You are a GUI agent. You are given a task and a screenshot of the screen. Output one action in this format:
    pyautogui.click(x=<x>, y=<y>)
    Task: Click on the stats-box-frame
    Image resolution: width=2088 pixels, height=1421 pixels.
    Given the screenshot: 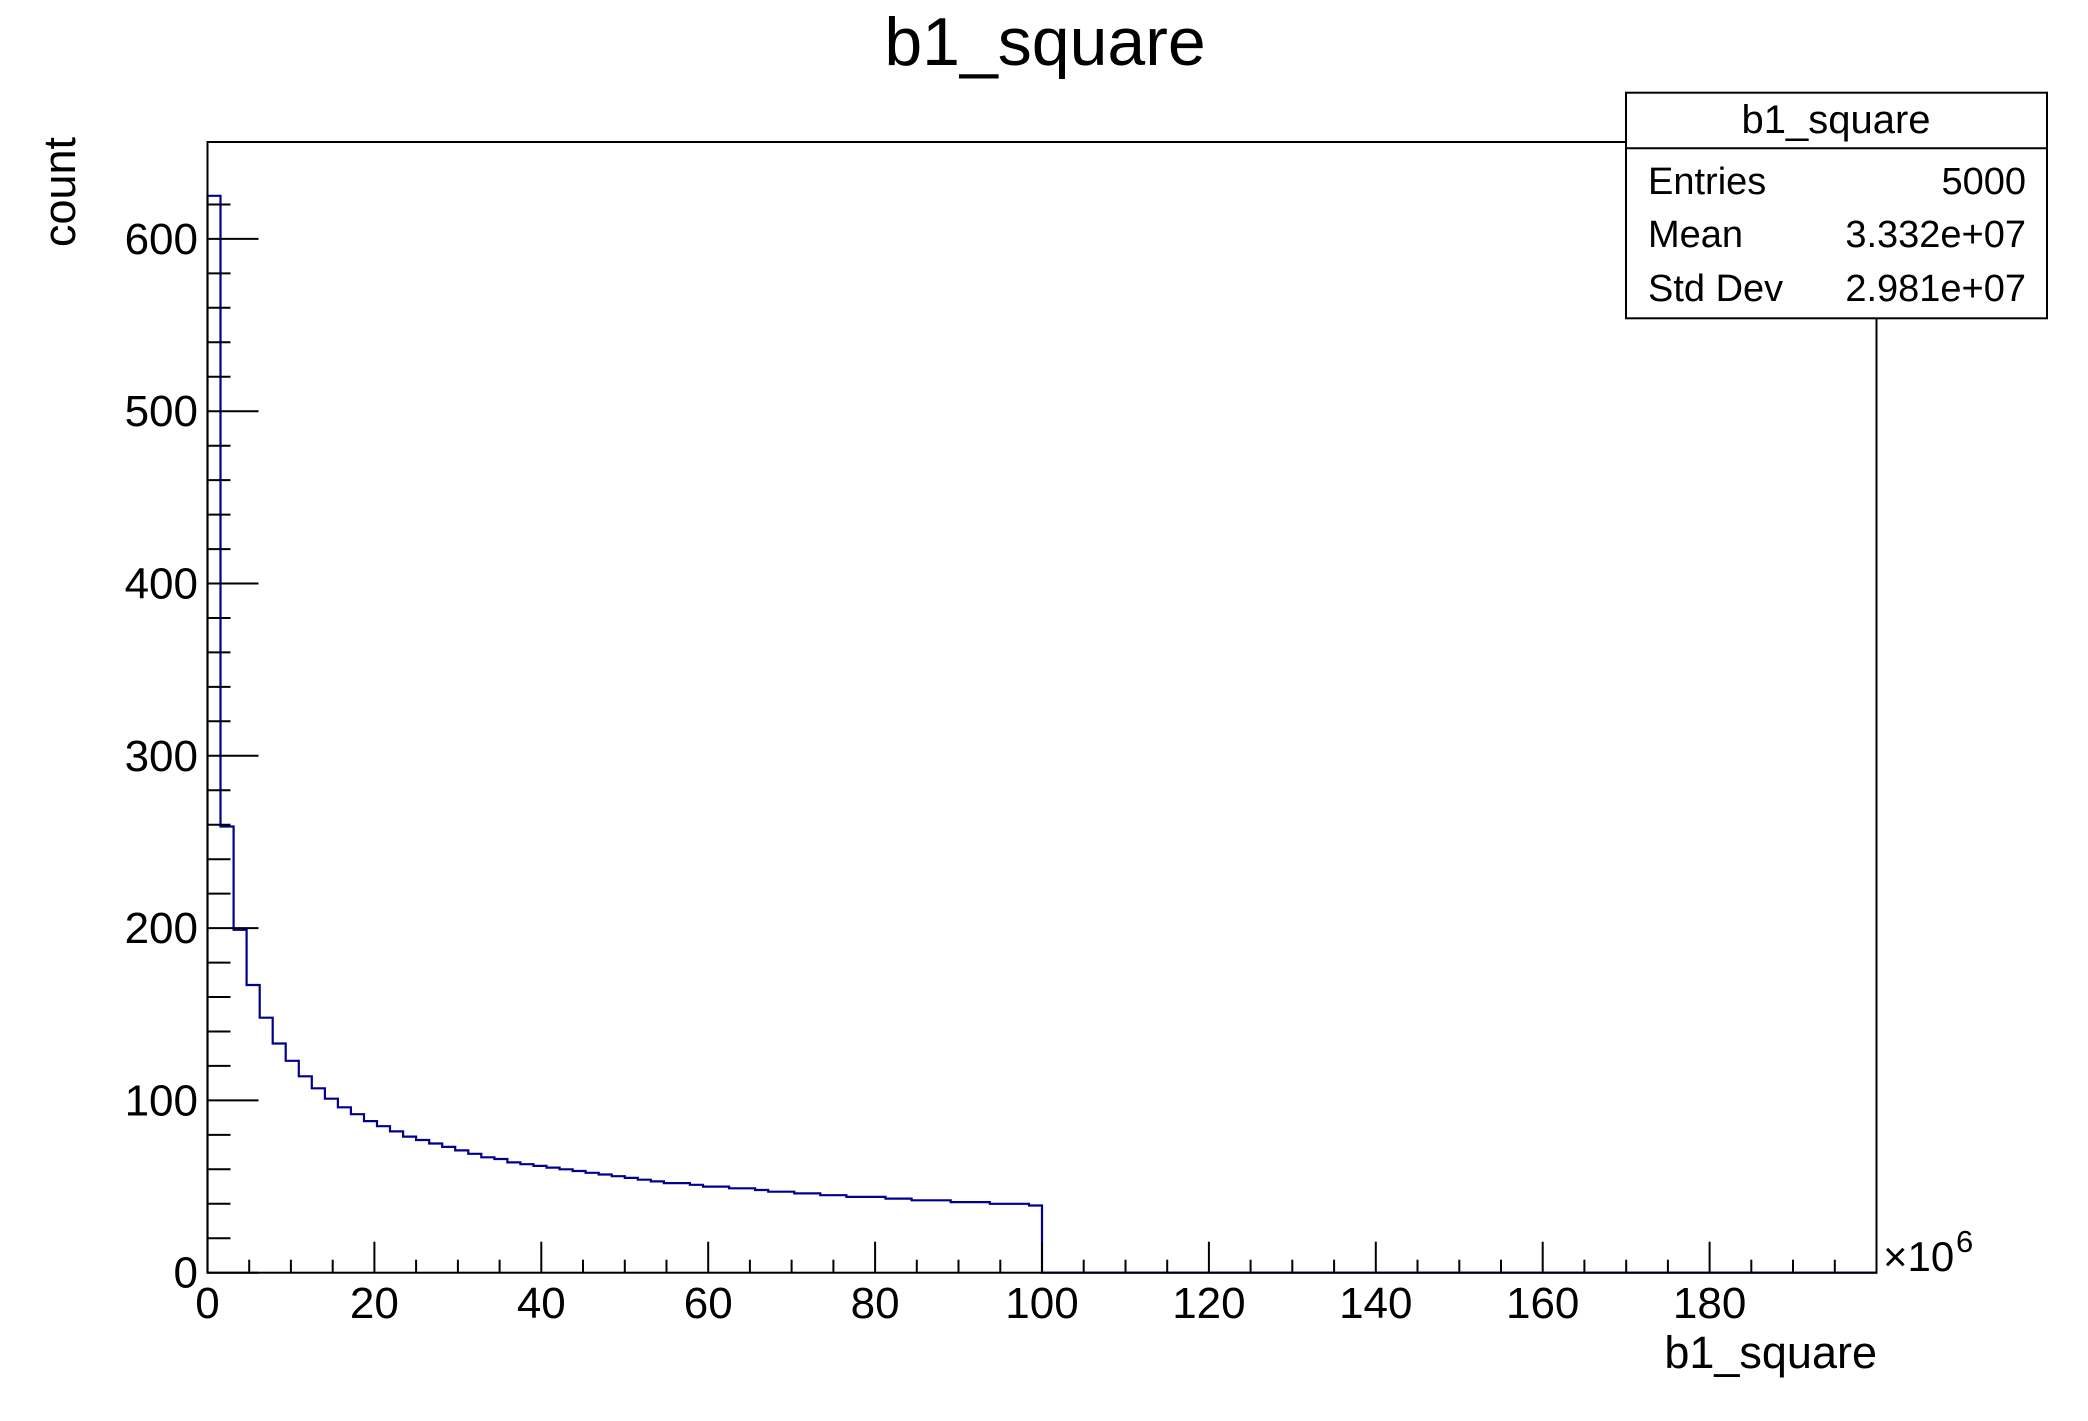 What is the action you would take?
    pyautogui.click(x=1836, y=205)
    